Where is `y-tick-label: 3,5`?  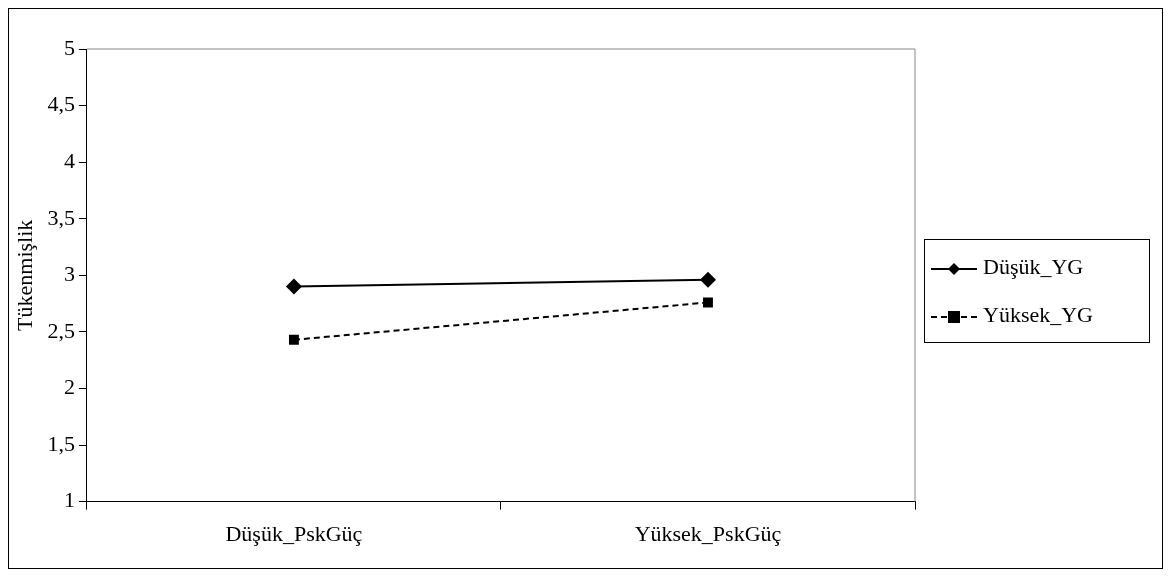 y-tick-label: 3,5 is located at coordinates (61, 217).